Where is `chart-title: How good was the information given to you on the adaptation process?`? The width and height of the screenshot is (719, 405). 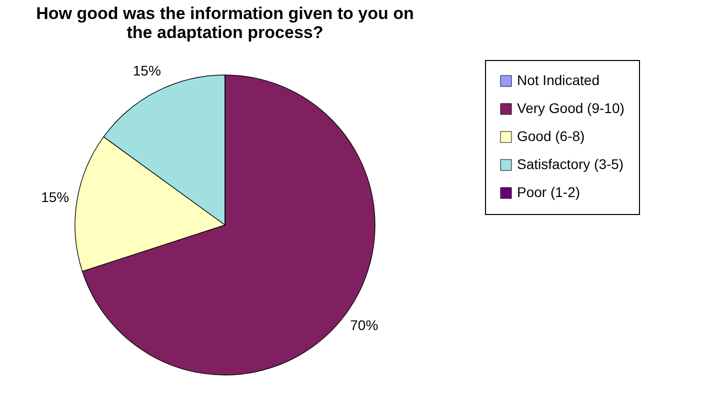
chart-title: How good was the information given to you on the adaptation process? is located at coordinates (225, 23).